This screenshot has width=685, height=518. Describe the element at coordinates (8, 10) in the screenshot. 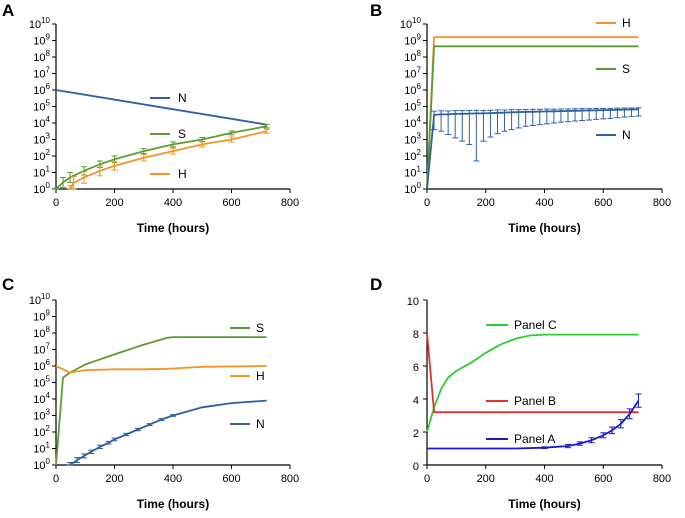

I see `panel-letter: A` at that location.